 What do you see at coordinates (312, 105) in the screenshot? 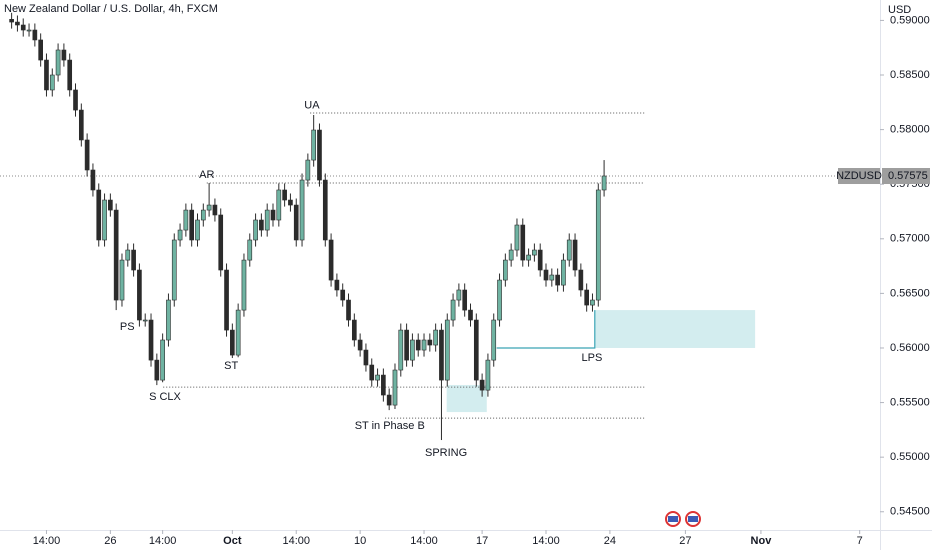
I see `annotation: UA` at bounding box center [312, 105].